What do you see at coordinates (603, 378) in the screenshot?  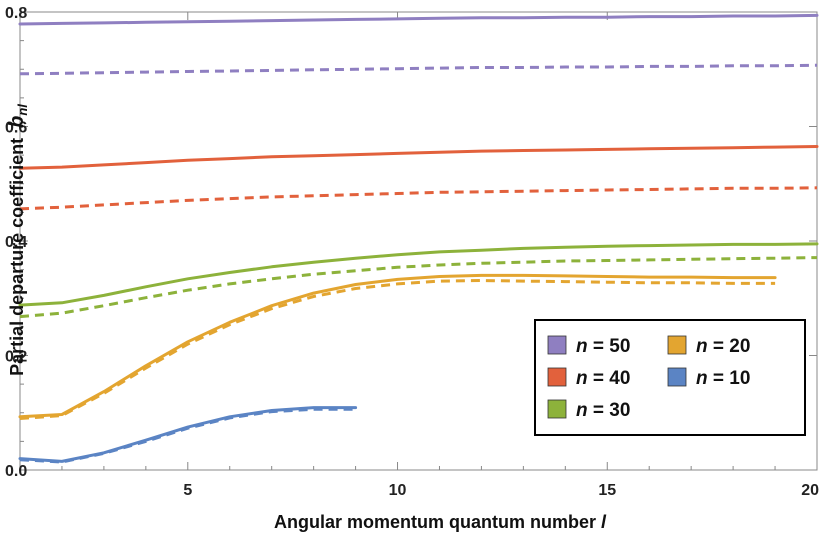 I see `legend-label-n-40: n = 40` at bounding box center [603, 378].